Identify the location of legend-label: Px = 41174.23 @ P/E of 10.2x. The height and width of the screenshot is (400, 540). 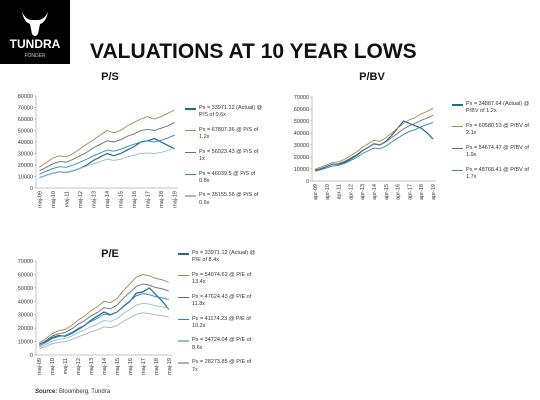
(221, 322).